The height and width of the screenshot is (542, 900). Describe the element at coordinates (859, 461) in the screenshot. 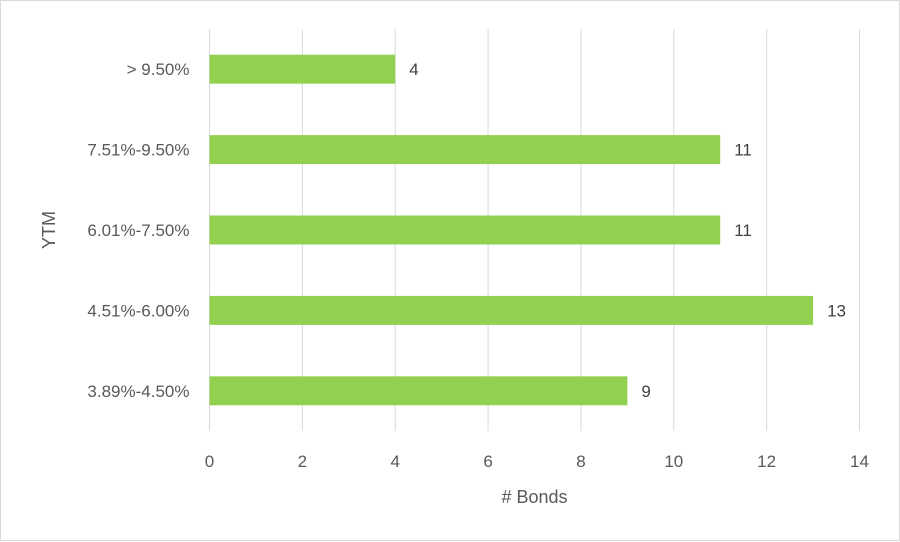

I see `x-tick-label: 14` at that location.